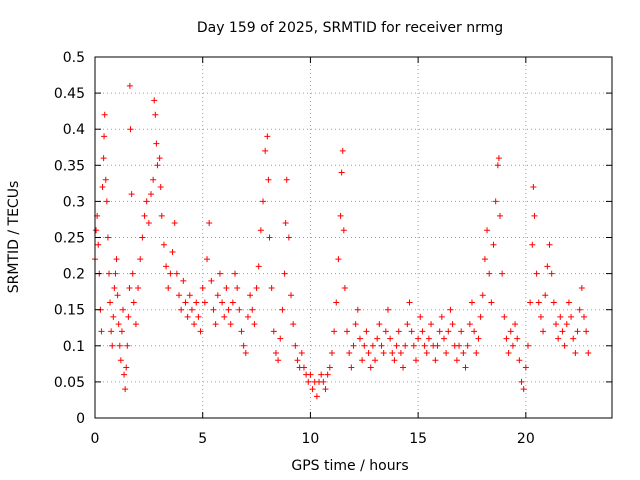 This screenshot has height=480, width=640. I want to click on y-tick-labels: 0 0.05 0.1 0.15 0.2 0.25 0.3 0.35 0.4 0.45 0.5, so click(69, 238).